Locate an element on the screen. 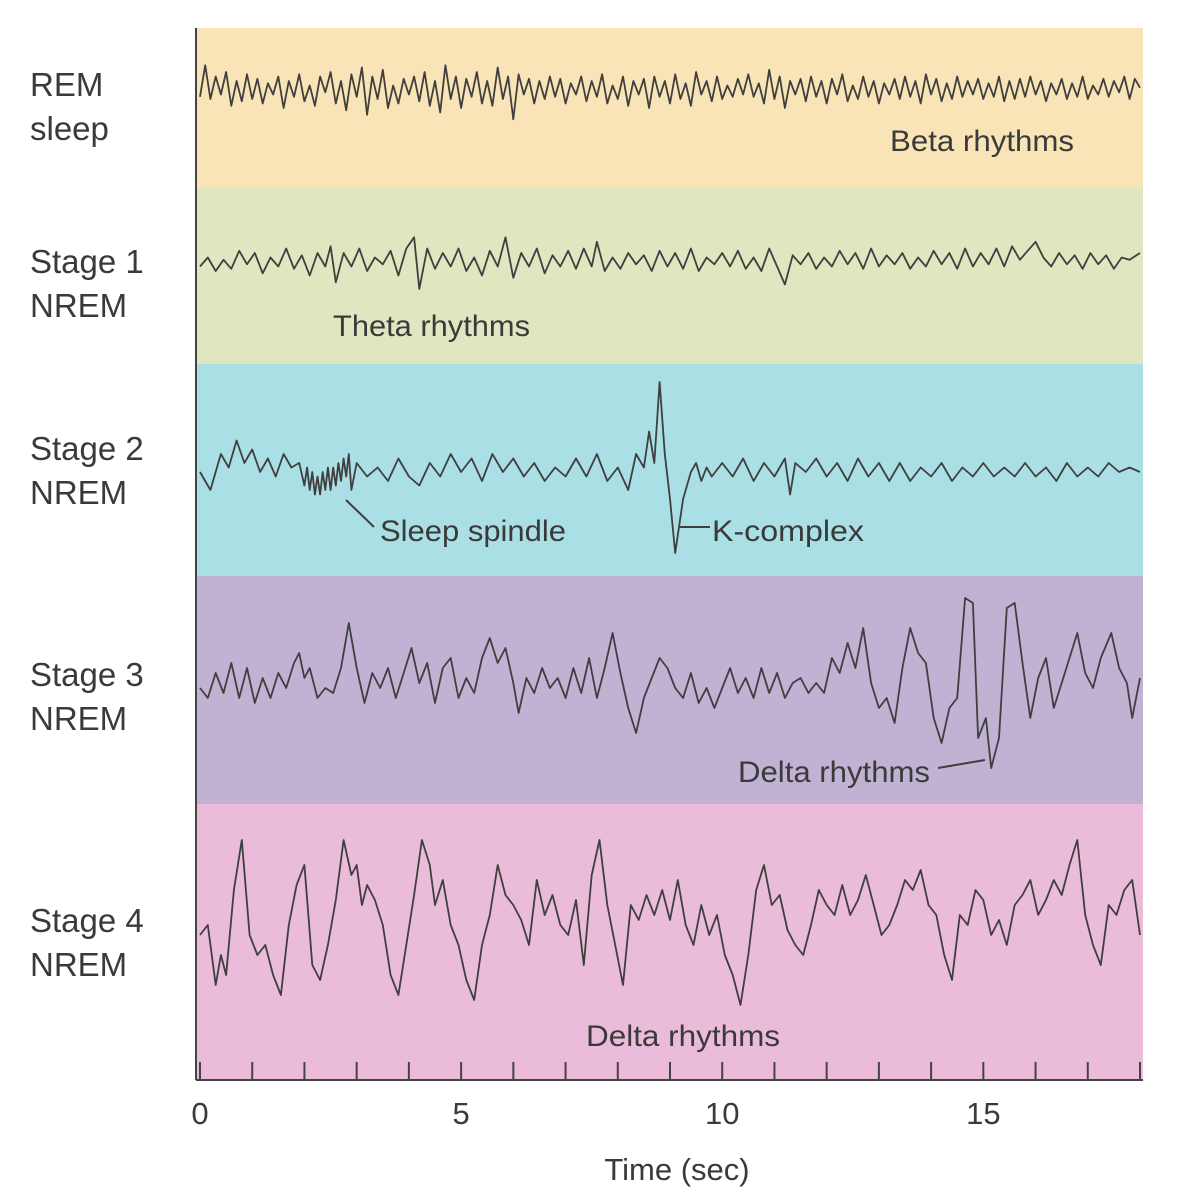 The image size is (1178, 1200). annotation-sleep-spindle: Sleep spindle is located at coordinates (473, 531).